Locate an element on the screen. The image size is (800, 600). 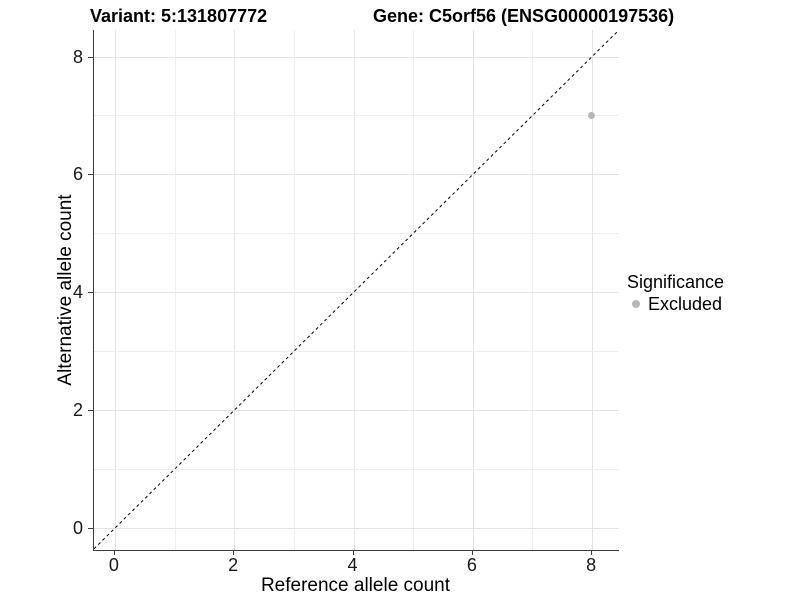
legend-title: Significance is located at coordinates (676, 282).